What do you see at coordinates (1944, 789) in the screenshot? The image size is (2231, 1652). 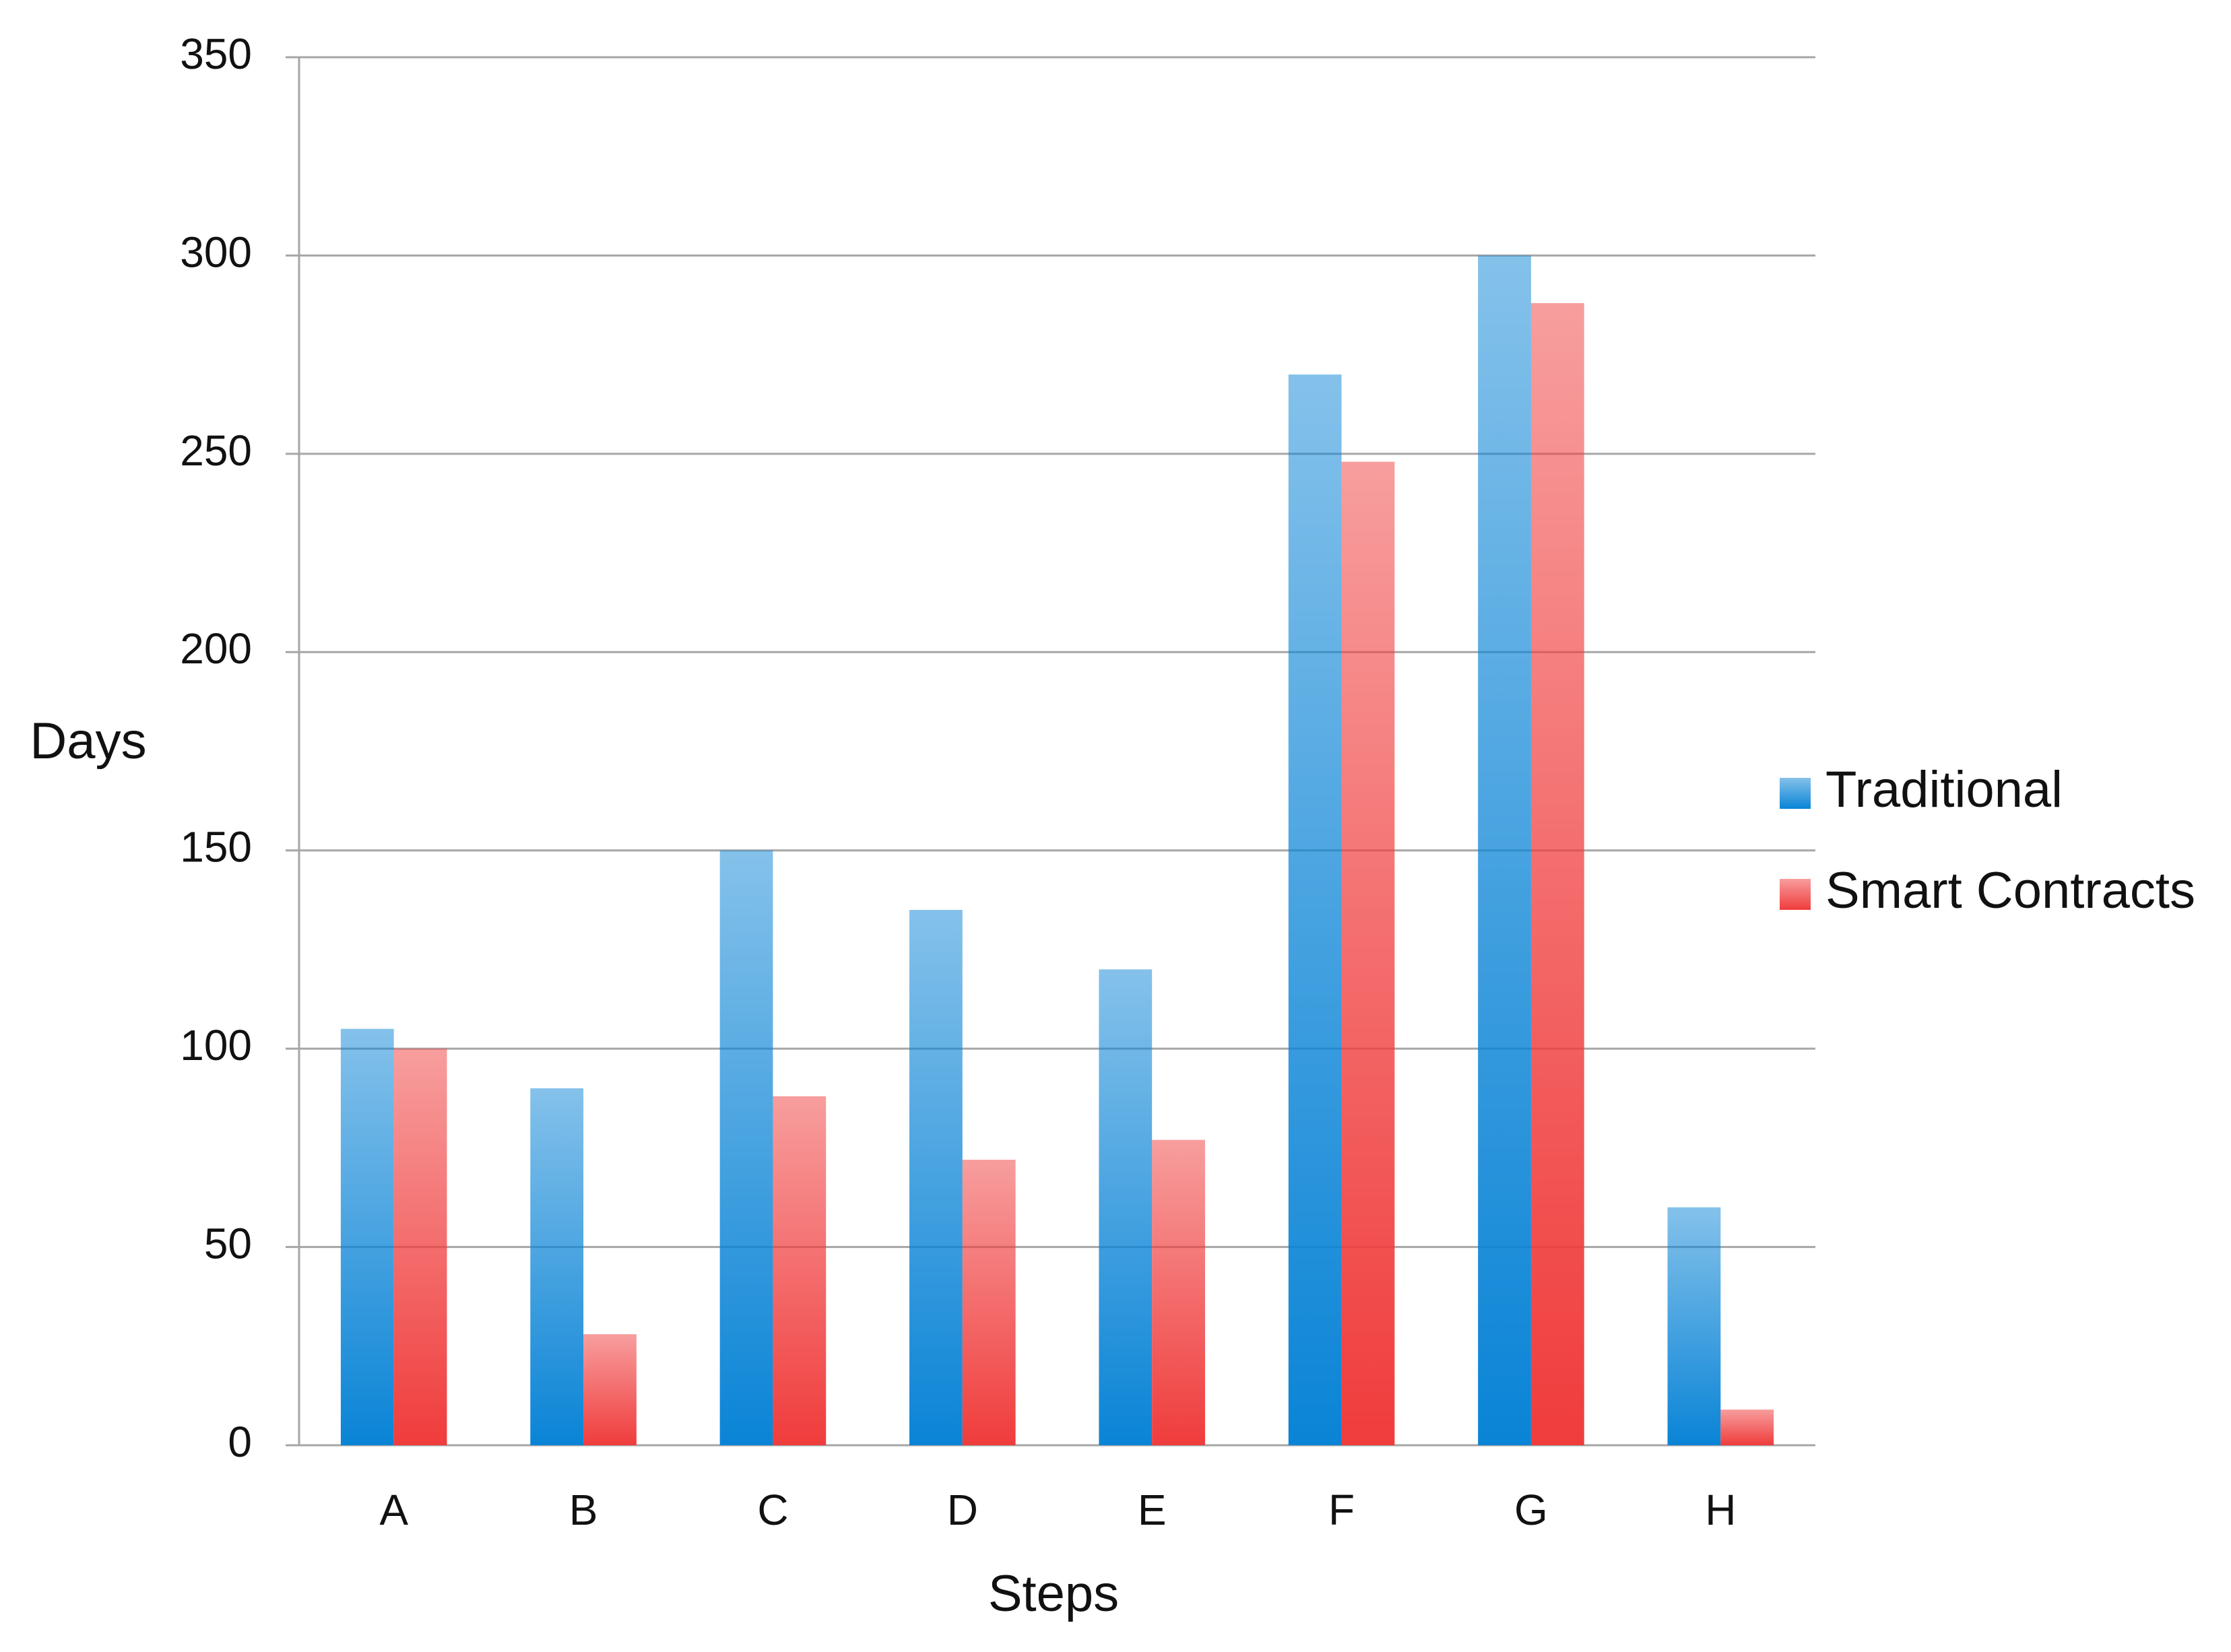 I see `legend-label: Traditional` at bounding box center [1944, 789].